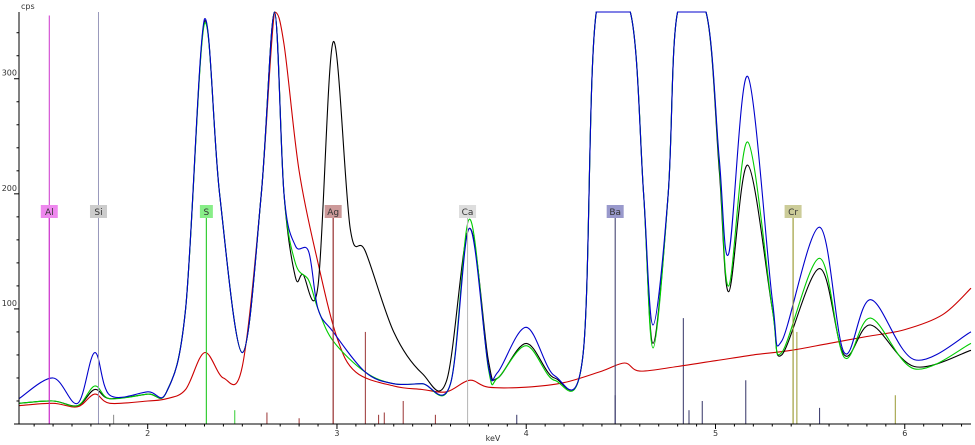 The width and height of the screenshot is (975, 445). I want to click on element-marker-label: Al, so click(49, 213).